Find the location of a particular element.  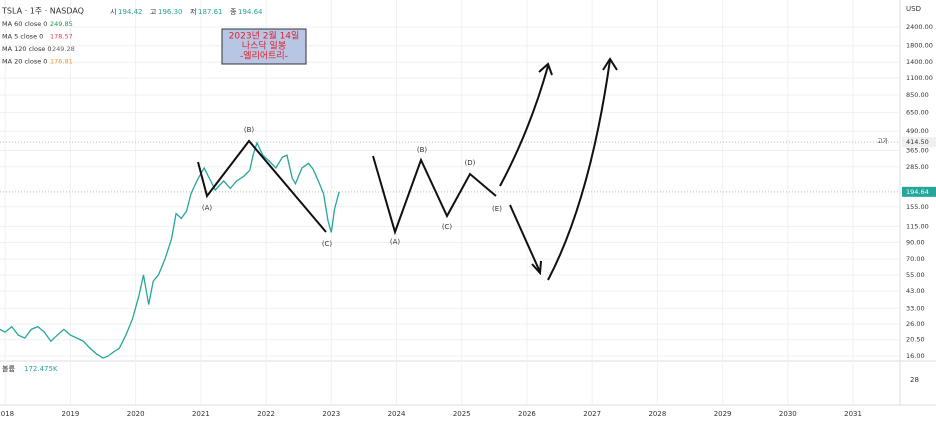

x-tick-label: 2020 is located at coordinates (136, 414).